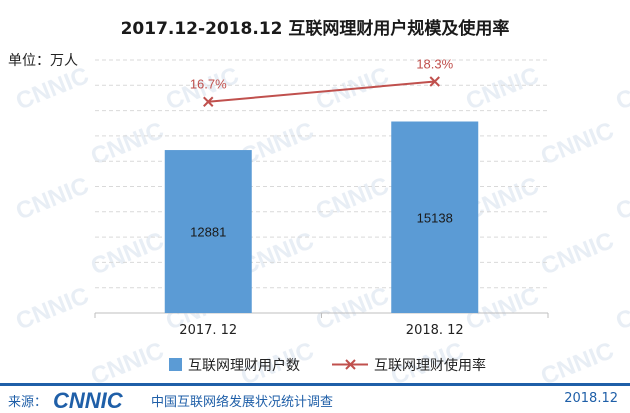 The image size is (630, 413). What do you see at coordinates (350, 364) in the screenshot?
I see `legend-marker-rate` at bounding box center [350, 364].